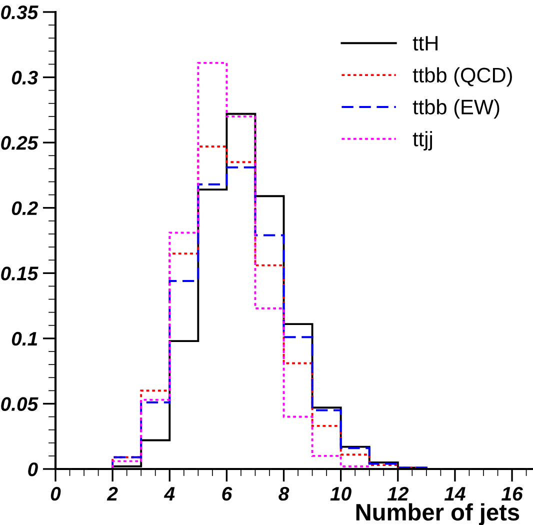 This screenshot has height=525, width=533. Describe the element at coordinates (33, 469) in the screenshot. I see `y-tick-label: 0` at that location.